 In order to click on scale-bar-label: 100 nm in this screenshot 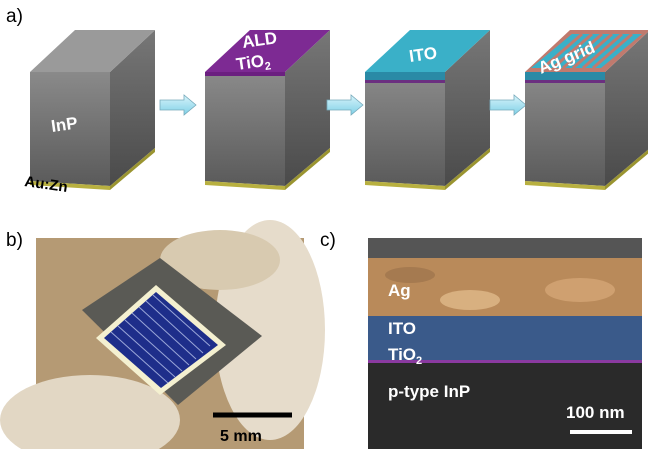, I will do `click(595, 412)`.